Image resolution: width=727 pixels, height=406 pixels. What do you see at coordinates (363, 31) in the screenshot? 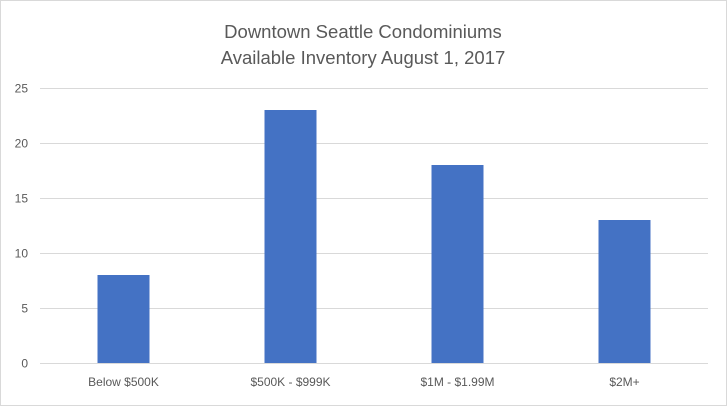
I see `chart-title-line-1: Downtown Seattle Condominiums` at bounding box center [363, 31].